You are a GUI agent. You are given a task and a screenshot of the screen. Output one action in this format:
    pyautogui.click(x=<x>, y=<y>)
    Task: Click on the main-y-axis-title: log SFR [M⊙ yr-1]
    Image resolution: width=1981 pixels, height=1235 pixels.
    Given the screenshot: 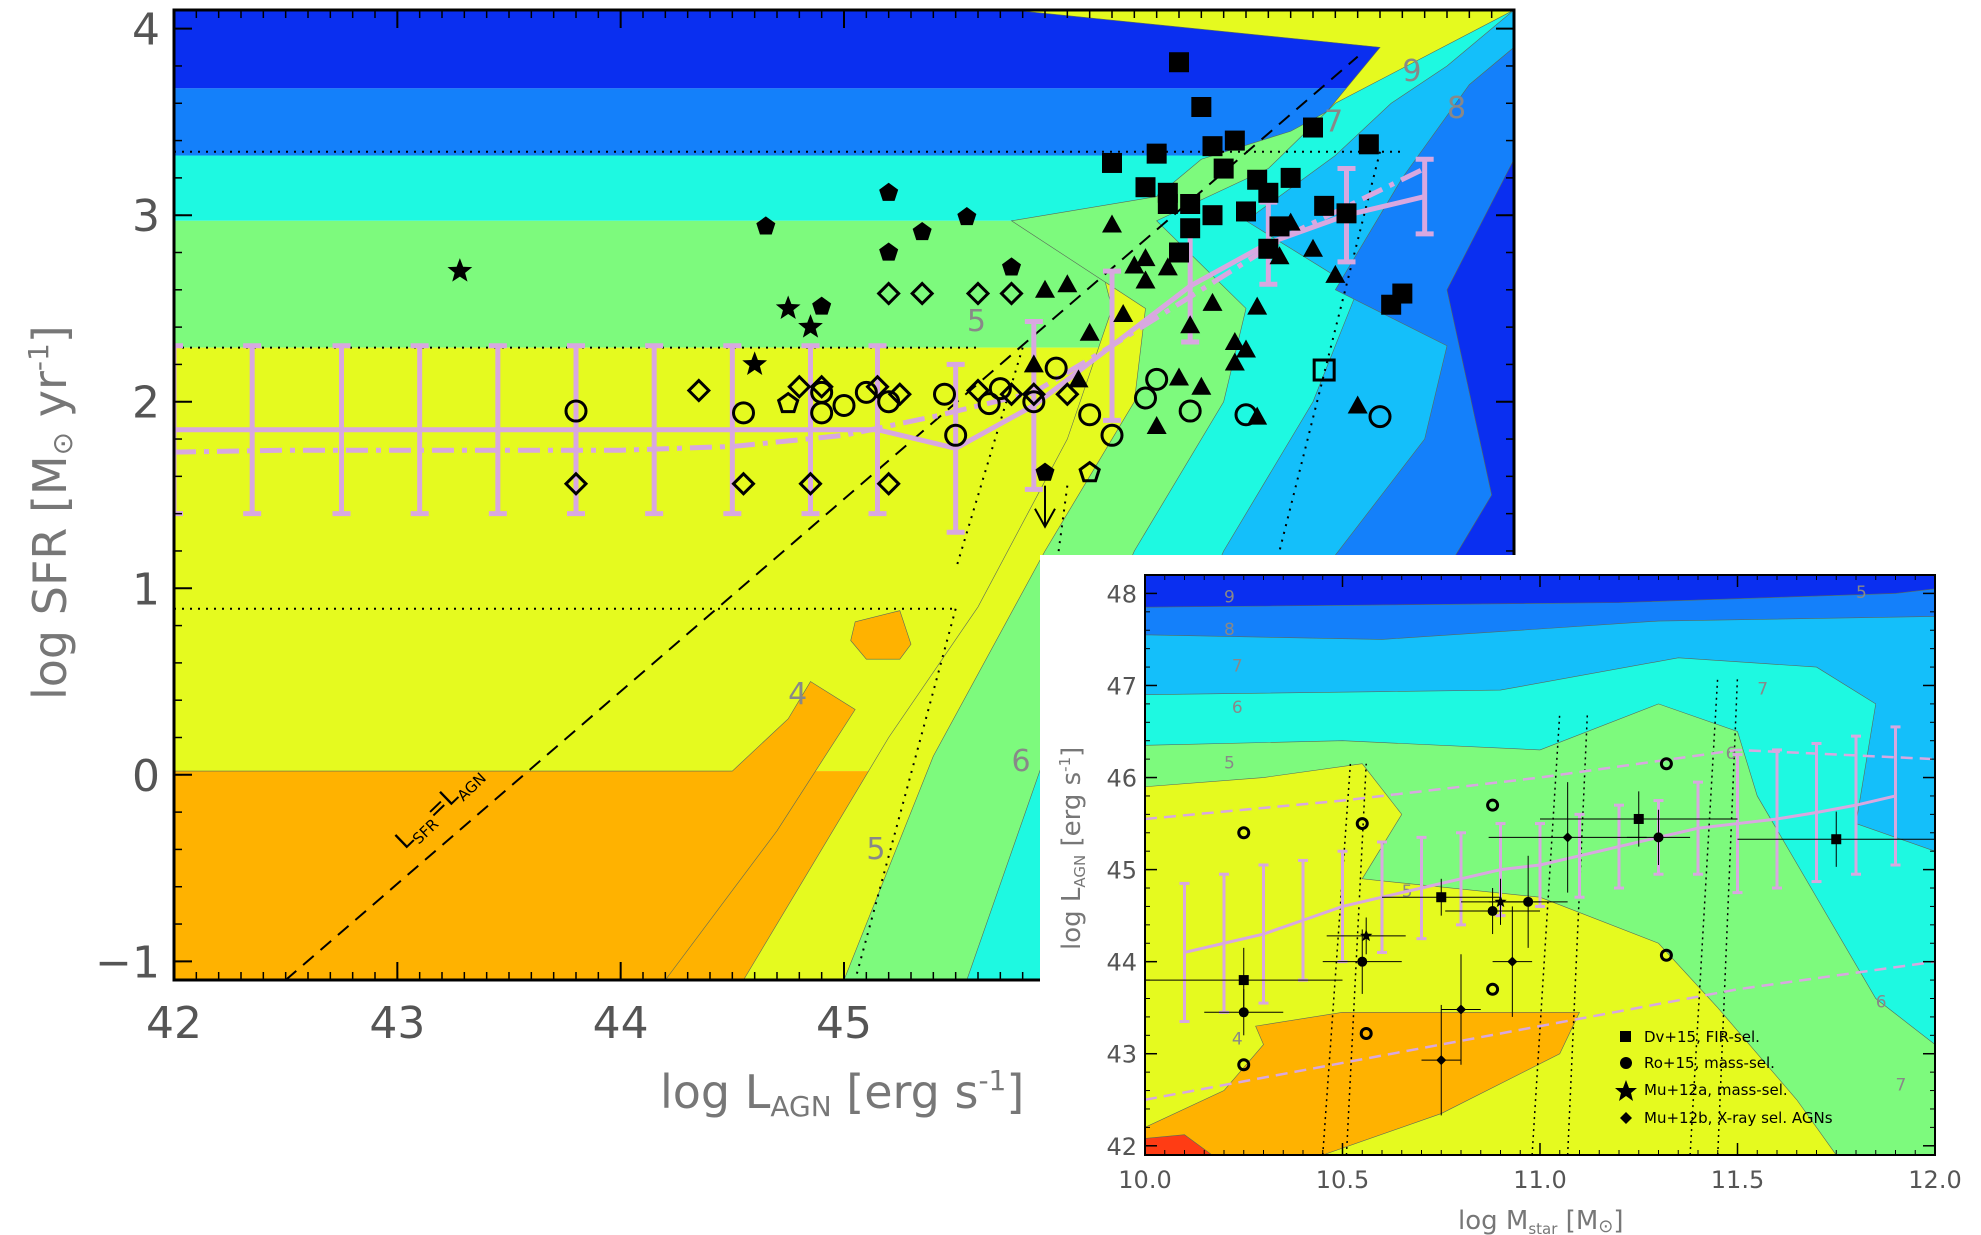 What is the action you would take?
    pyautogui.click(x=50, y=512)
    